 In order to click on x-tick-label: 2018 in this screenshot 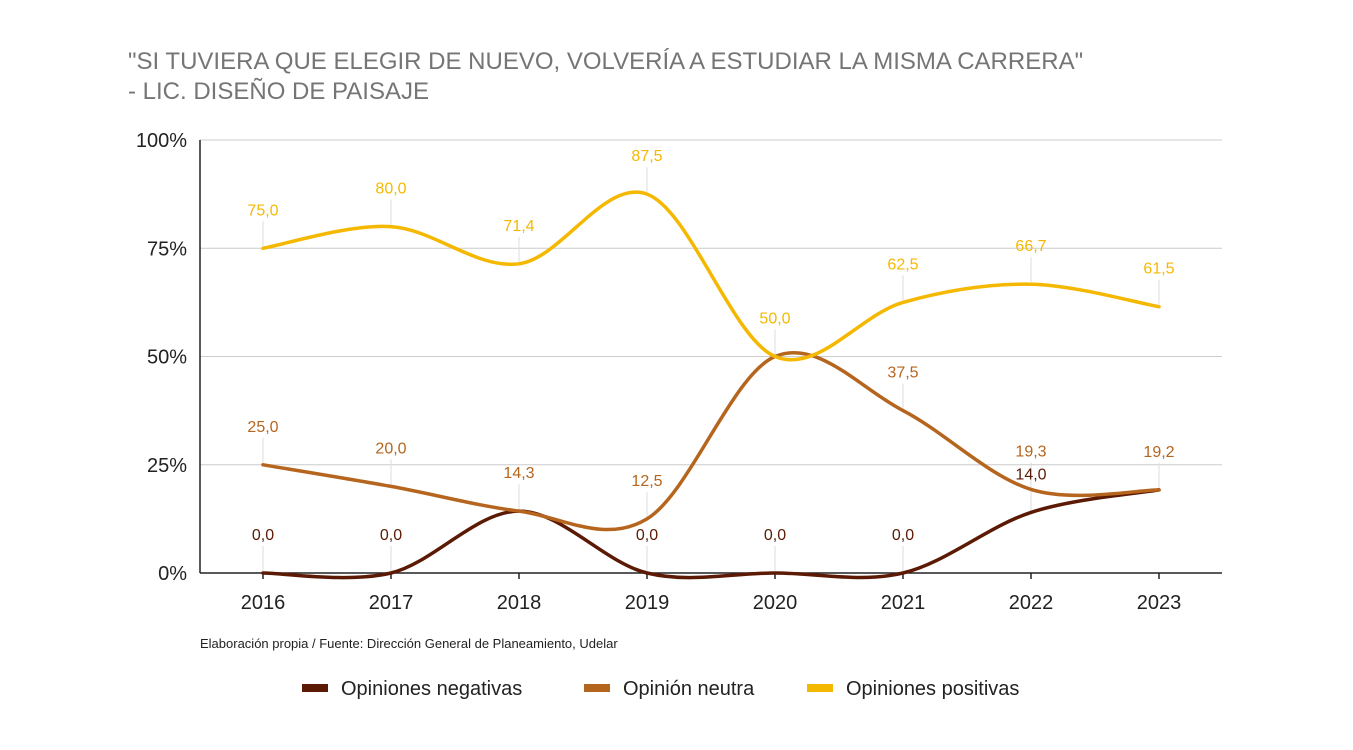, I will do `click(519, 603)`.